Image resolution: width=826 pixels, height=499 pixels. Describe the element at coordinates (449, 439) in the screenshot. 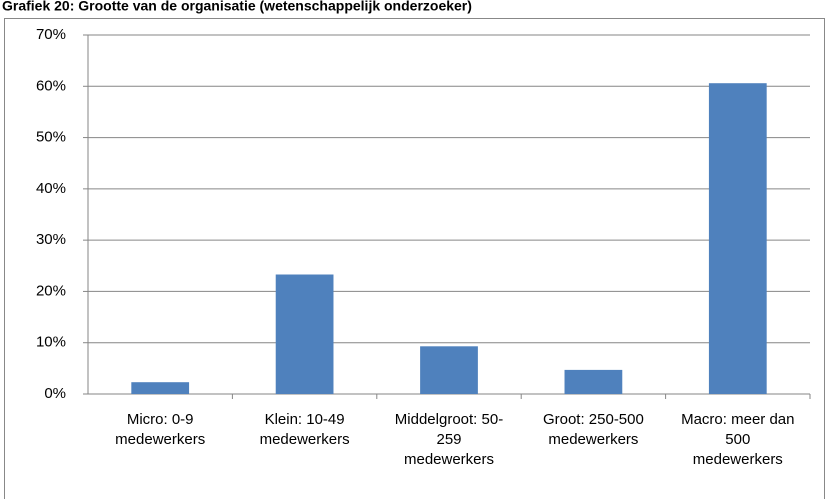

I see `x-tick-label: Middelgroot: 50-259 medewerkers` at that location.